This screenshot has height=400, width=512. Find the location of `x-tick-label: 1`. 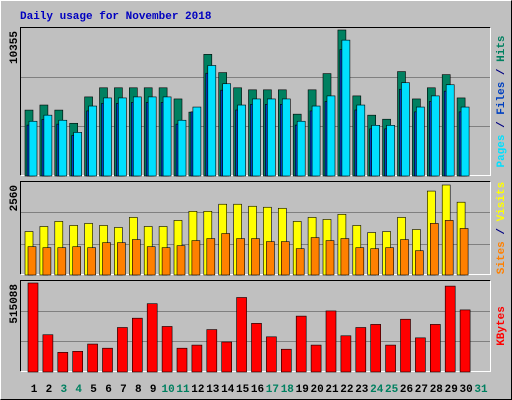

x-tick-label: 1 is located at coordinates (34, 390).